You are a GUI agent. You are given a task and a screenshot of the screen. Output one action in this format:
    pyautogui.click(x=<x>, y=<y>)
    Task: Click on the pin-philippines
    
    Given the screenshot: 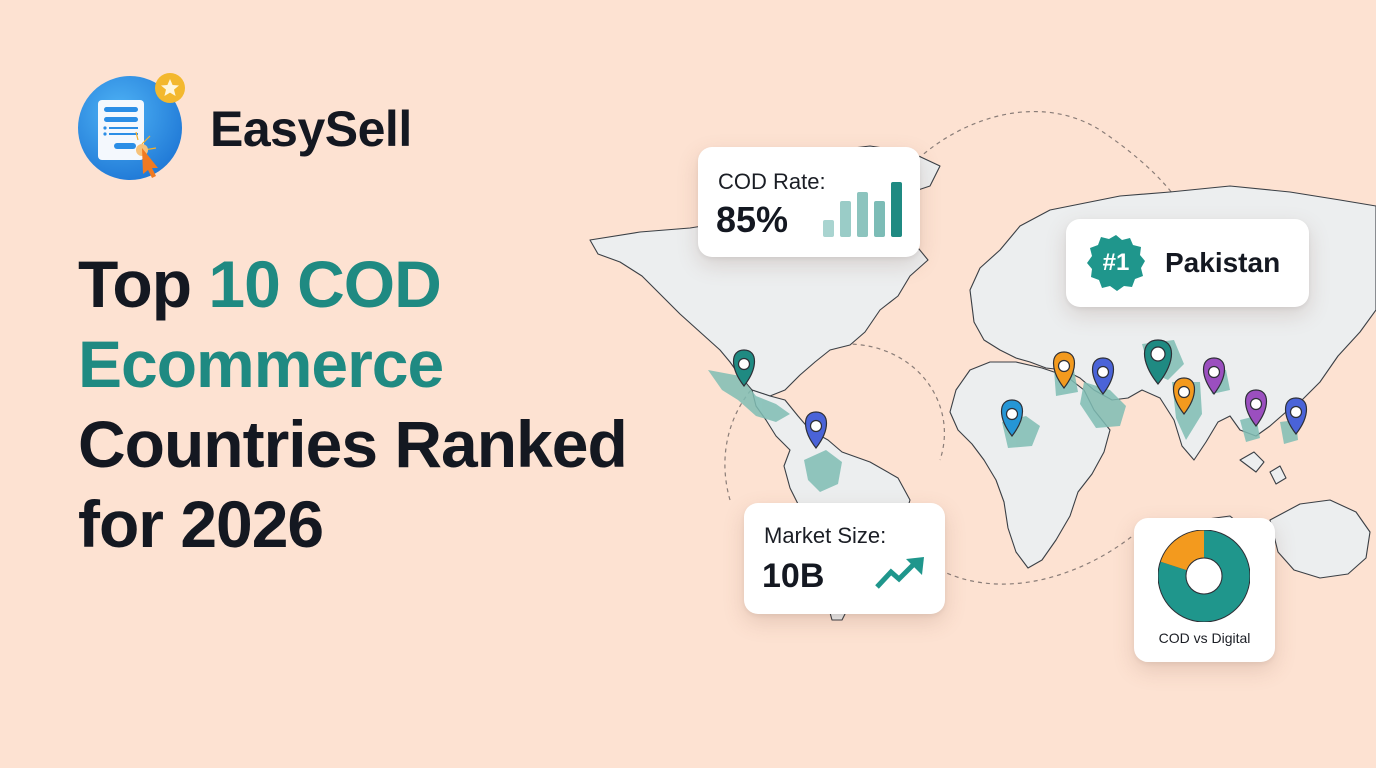 What is the action you would take?
    pyautogui.click(x=1296, y=416)
    